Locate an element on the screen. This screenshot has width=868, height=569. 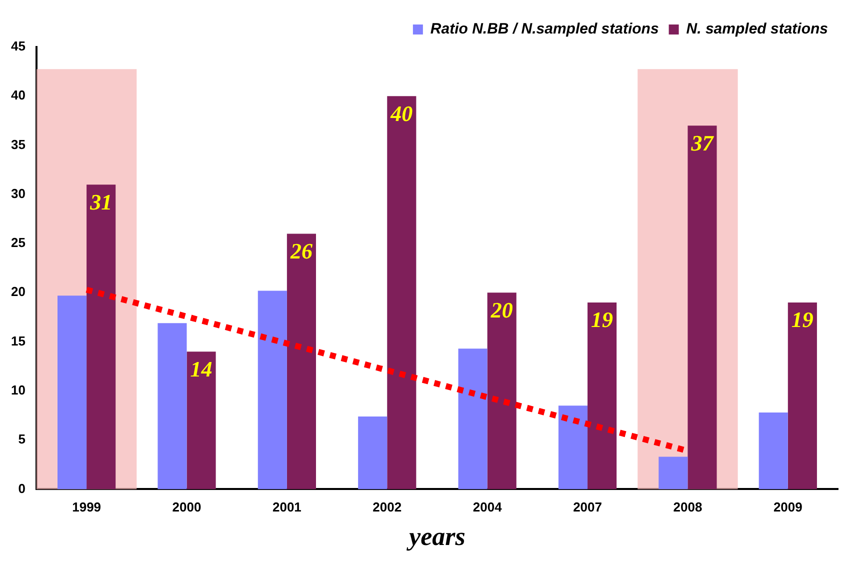
y-tick-label: 5 is located at coordinates (22, 439).